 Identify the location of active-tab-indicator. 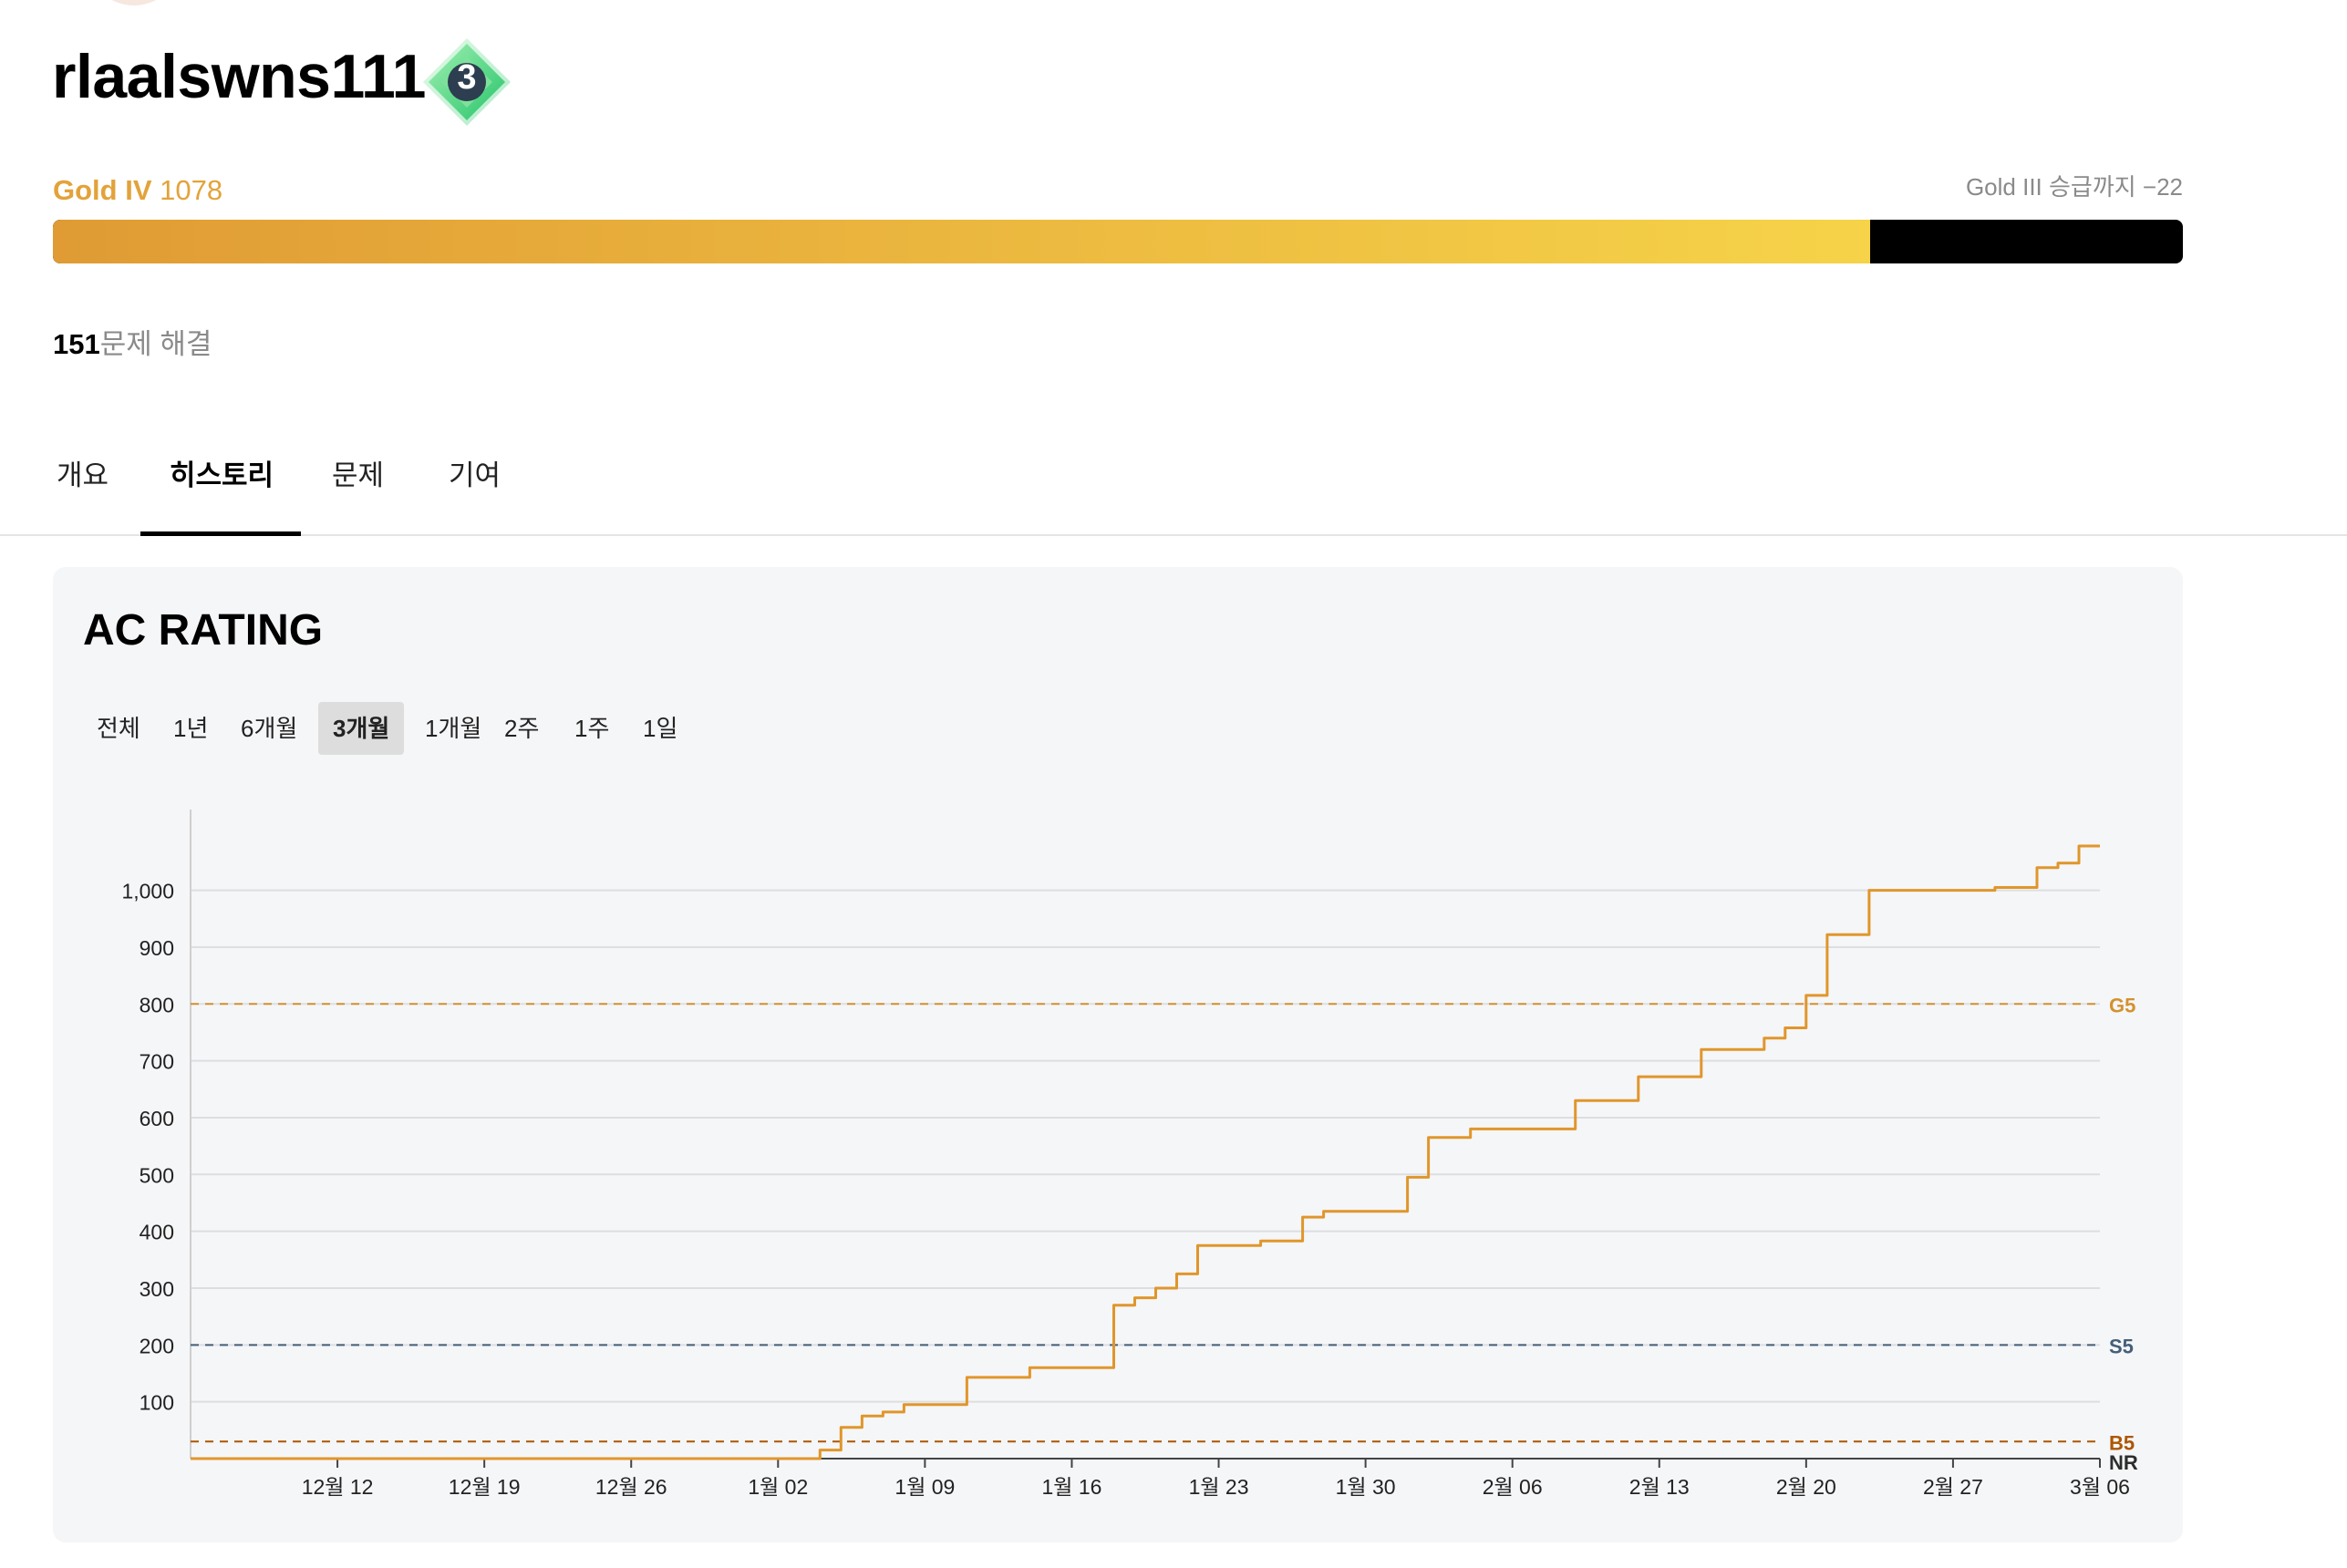
(221, 533).